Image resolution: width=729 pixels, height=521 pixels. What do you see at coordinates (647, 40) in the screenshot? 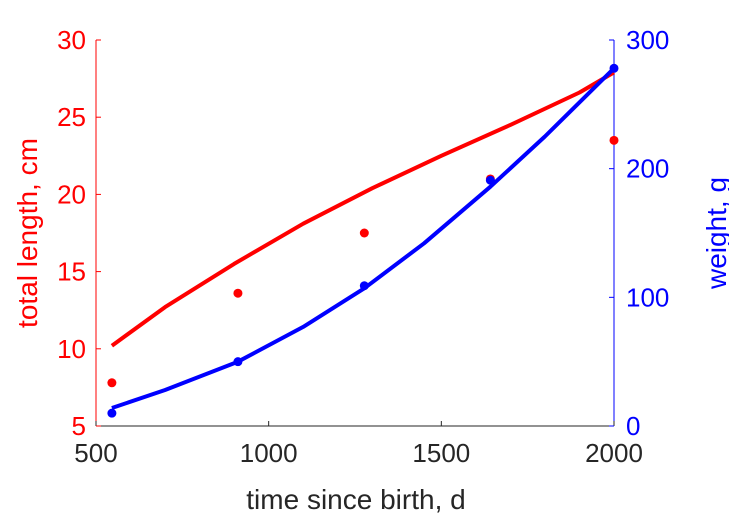
I see `right-y-tick-label: 300` at bounding box center [647, 40].